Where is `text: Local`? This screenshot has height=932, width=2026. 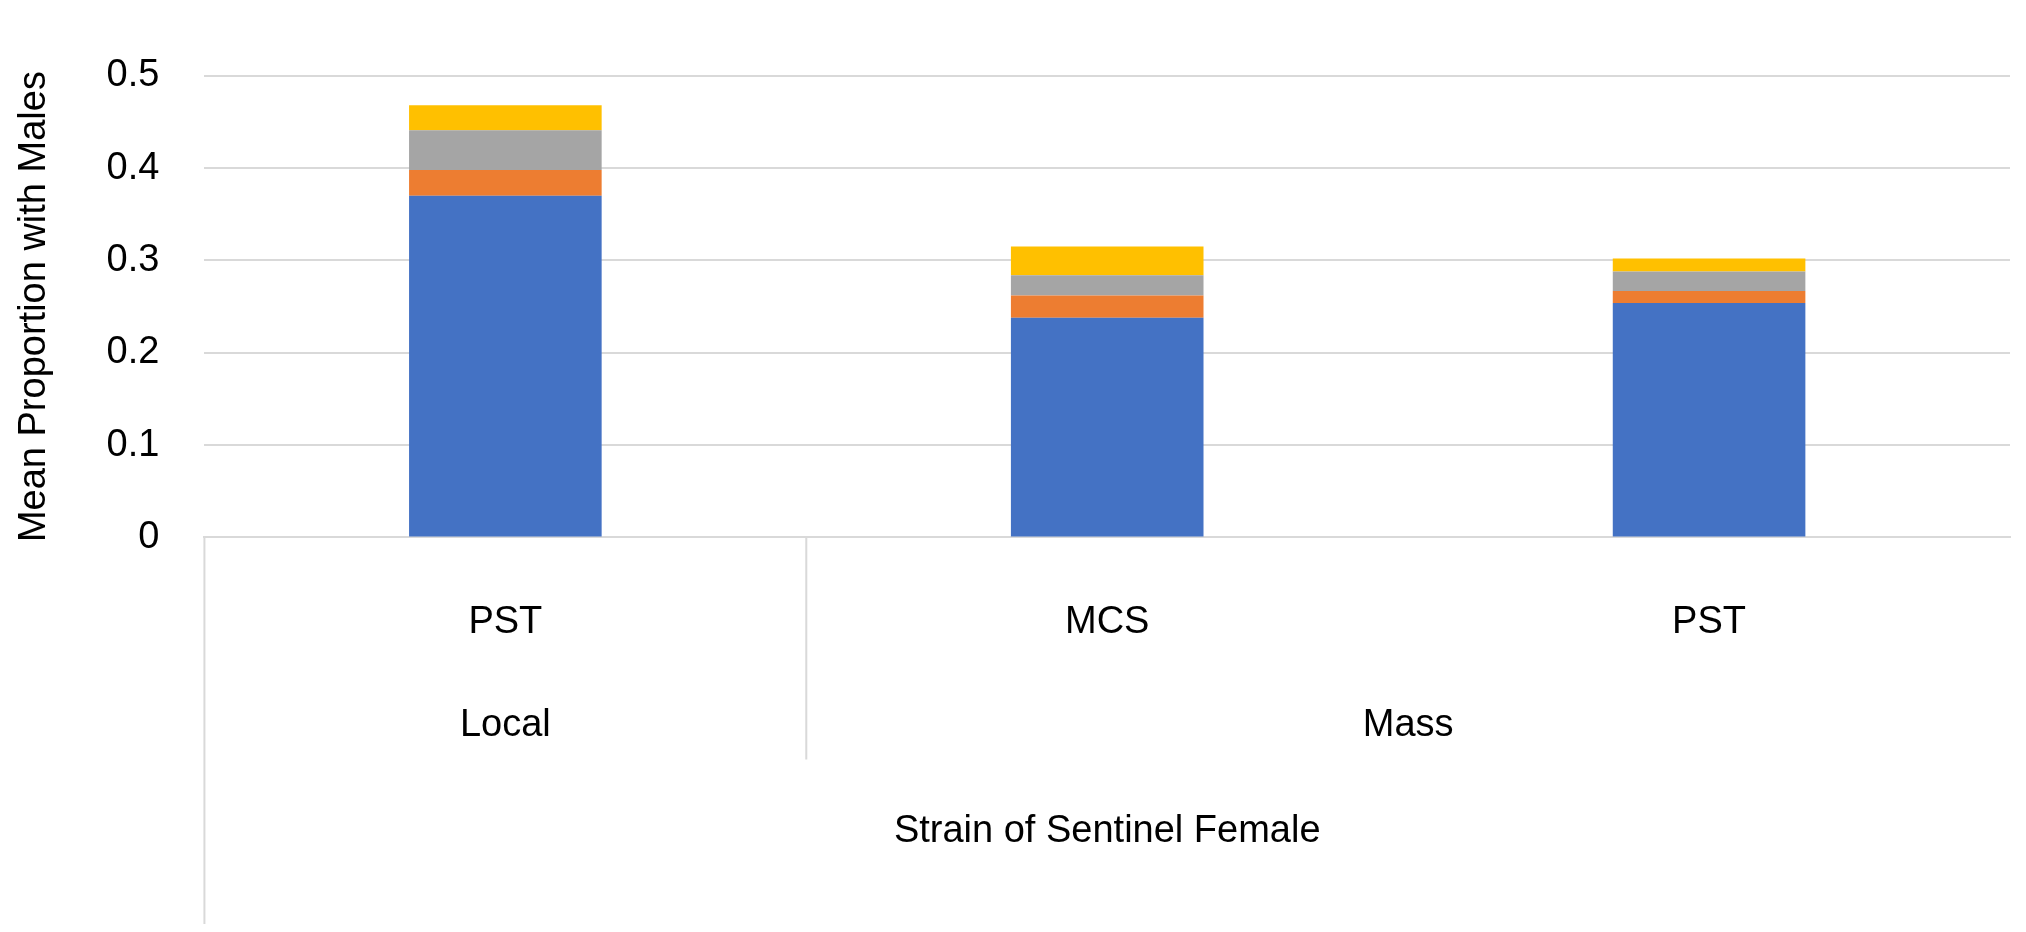
text: Local is located at coordinates (505, 722).